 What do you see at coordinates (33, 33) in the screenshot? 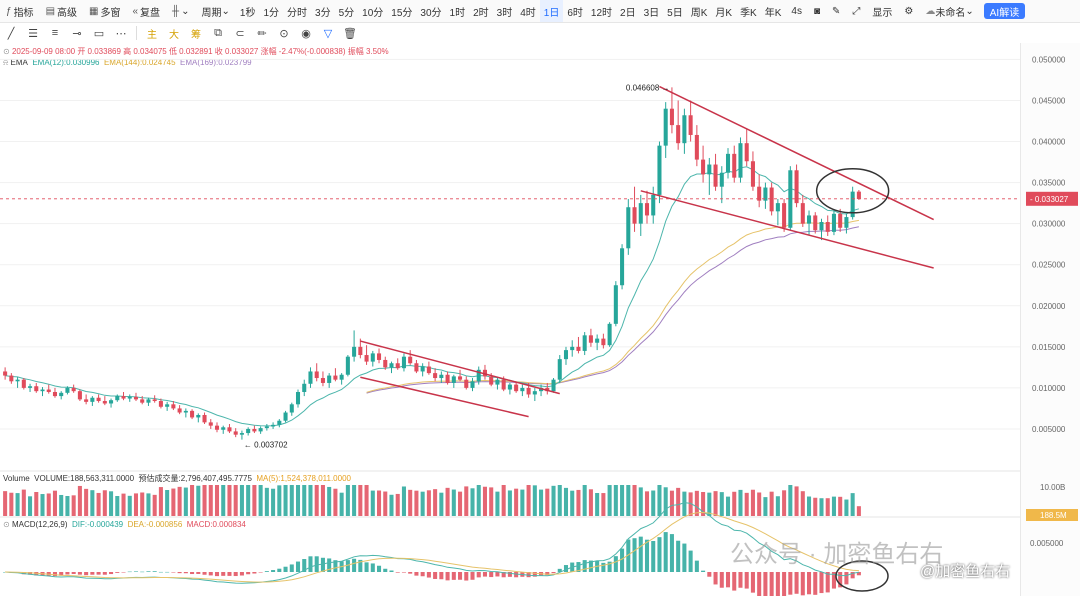
I see `horizontal-lines-icon: ☰` at bounding box center [33, 33].